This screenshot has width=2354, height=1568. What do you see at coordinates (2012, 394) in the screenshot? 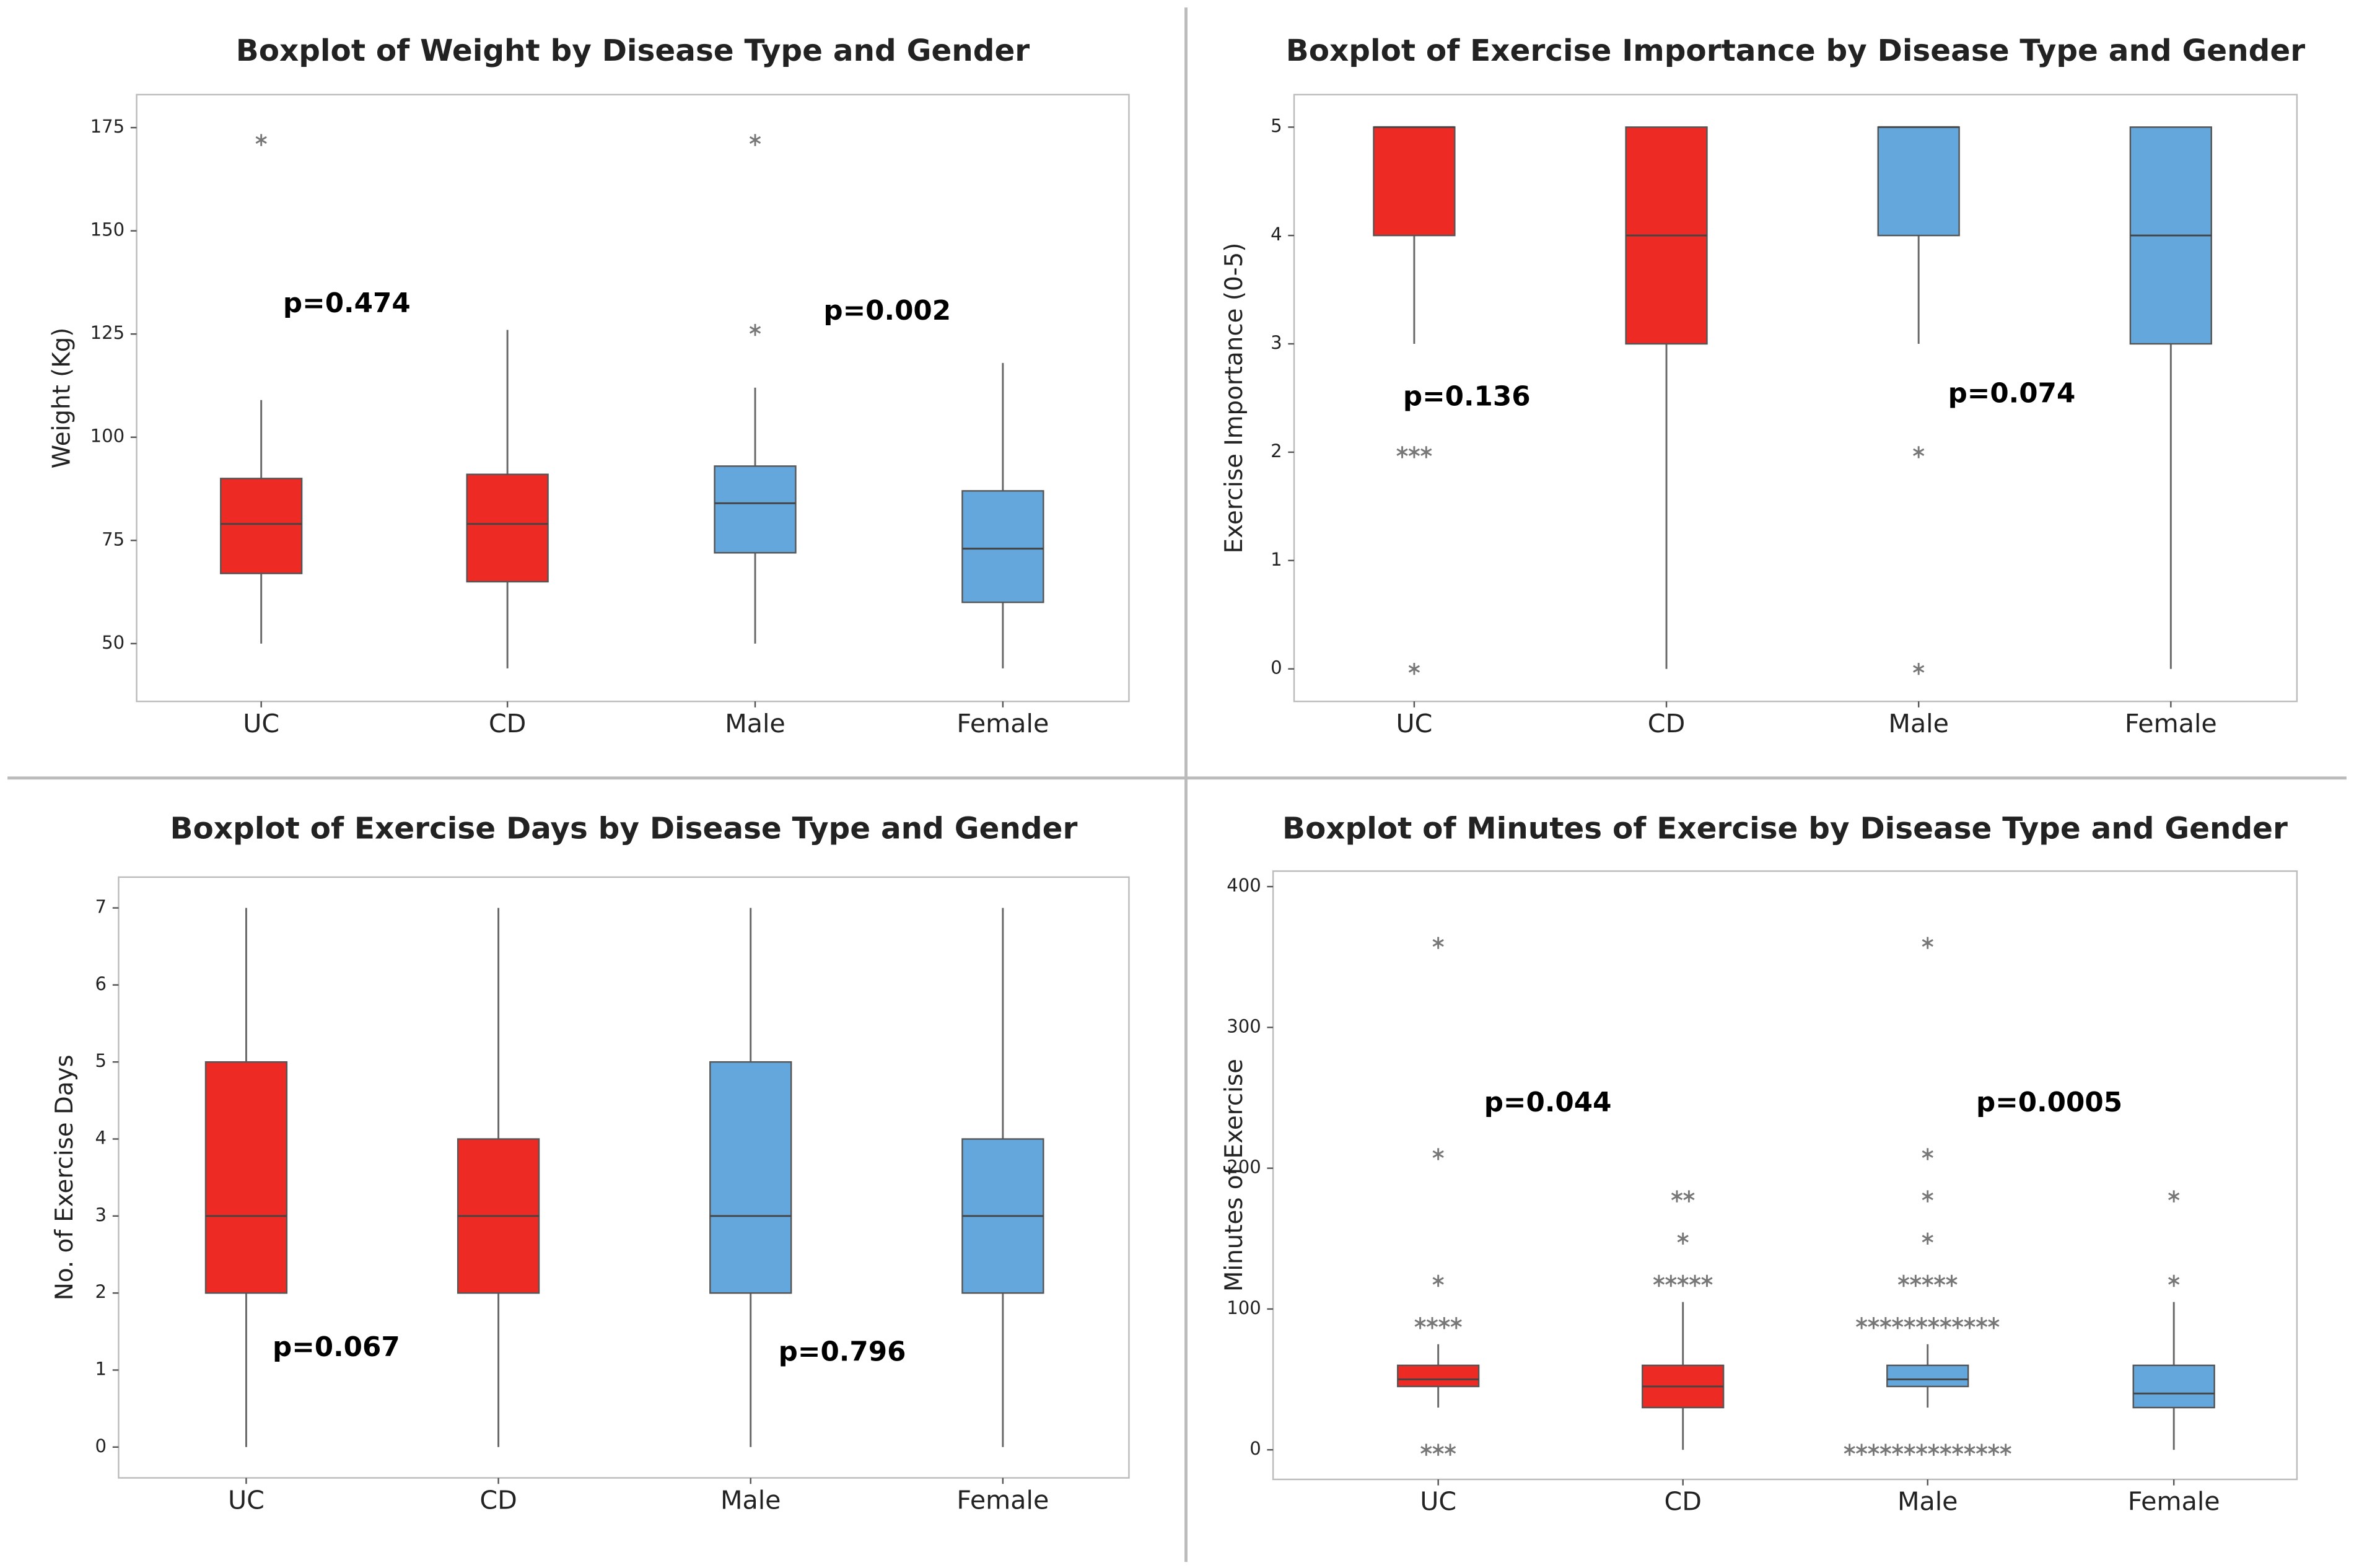
I see `p-value: p=0.074` at bounding box center [2012, 394].